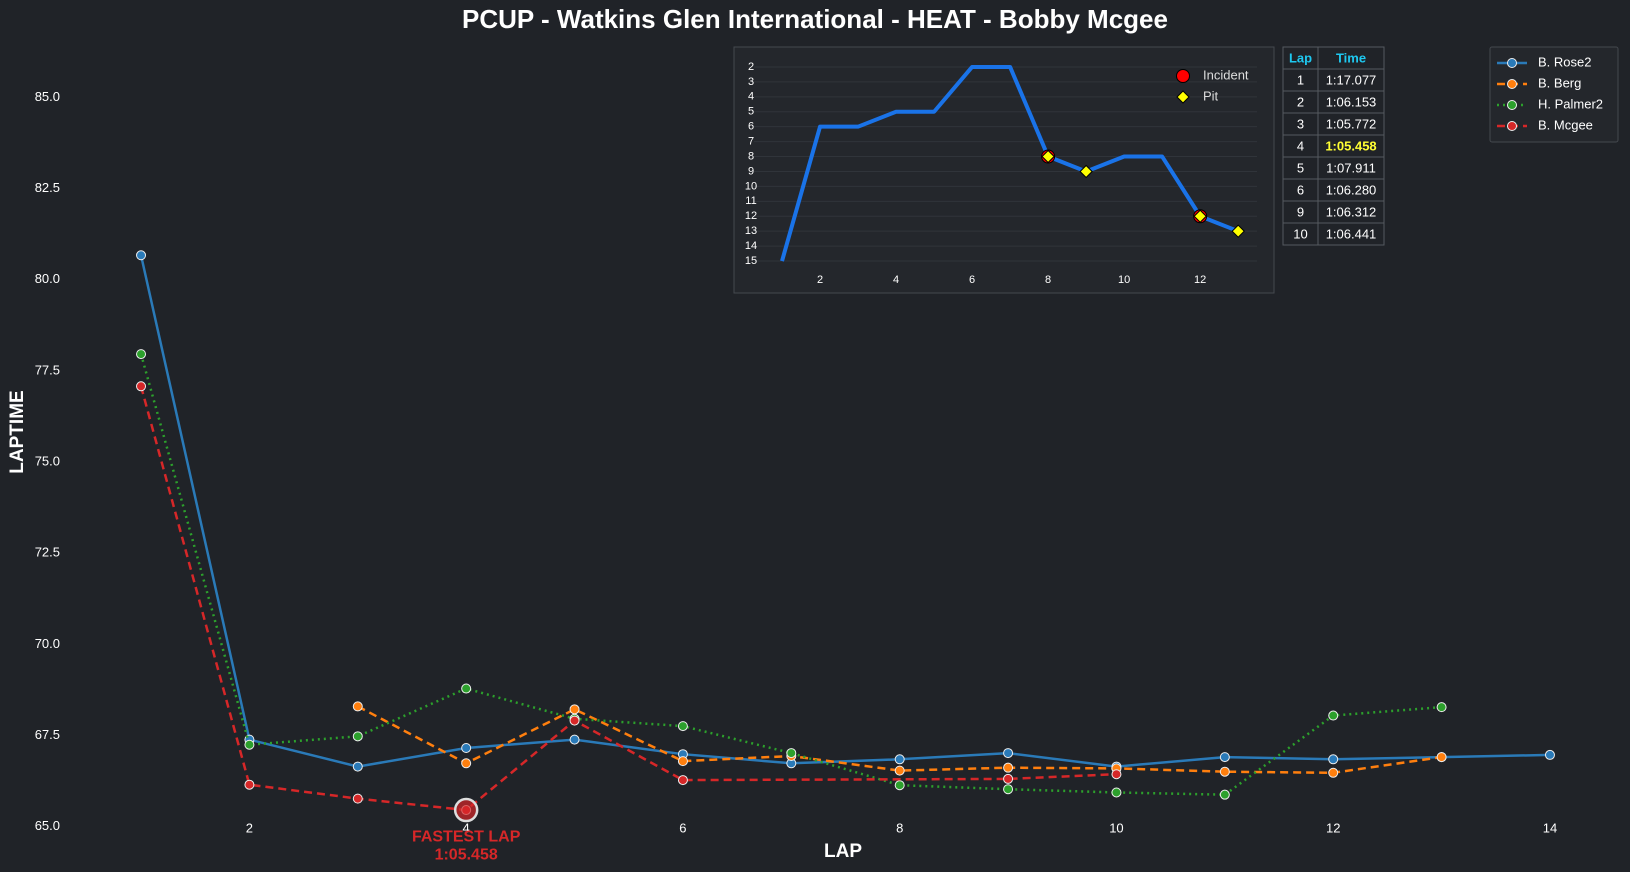 The width and height of the screenshot is (1630, 872). Describe the element at coordinates (1200, 280) in the screenshot. I see `inset-x-tick-label: 12` at that location.